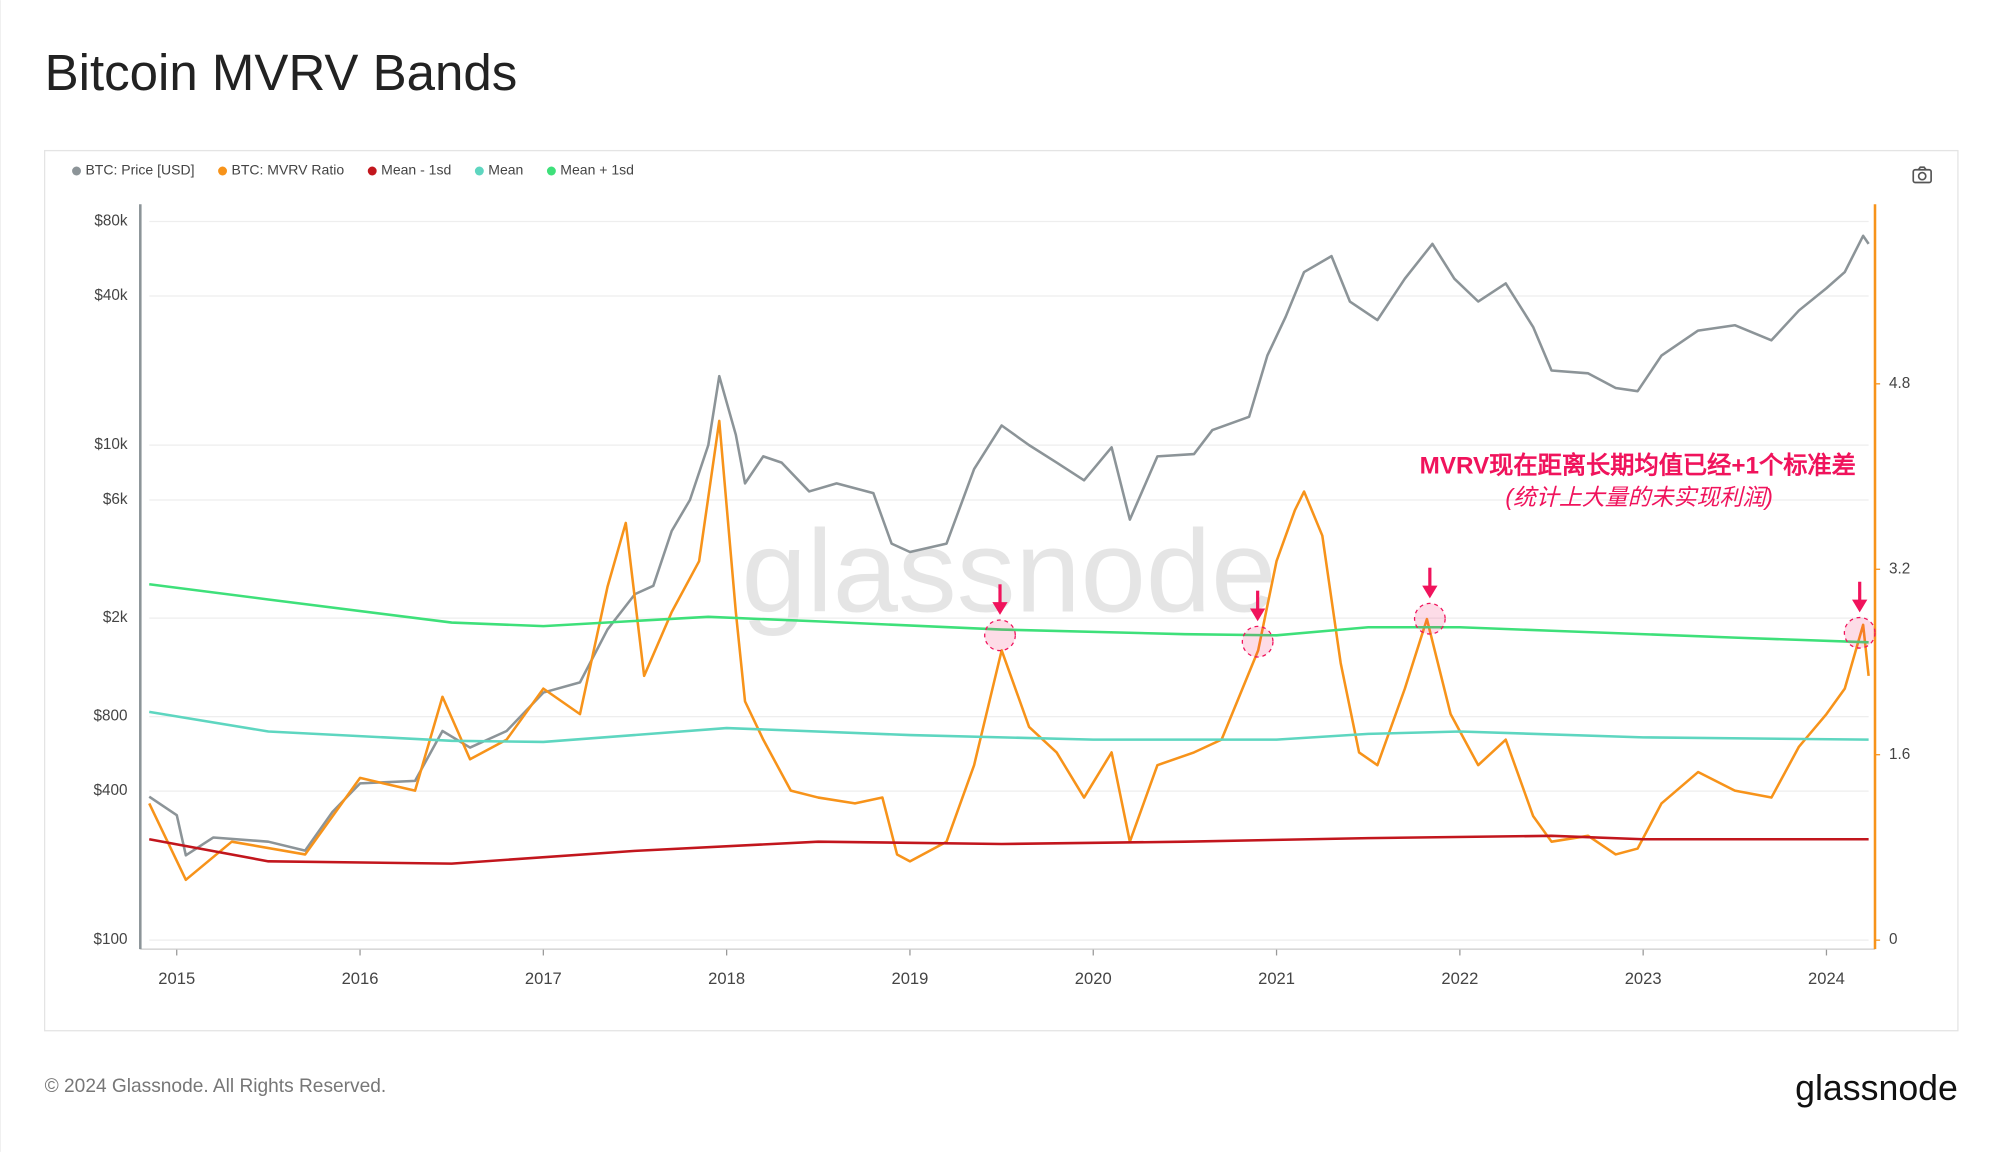  I want to click on copyright: © 2024 Glassnode. All Rights Reserved., so click(216, 1086).